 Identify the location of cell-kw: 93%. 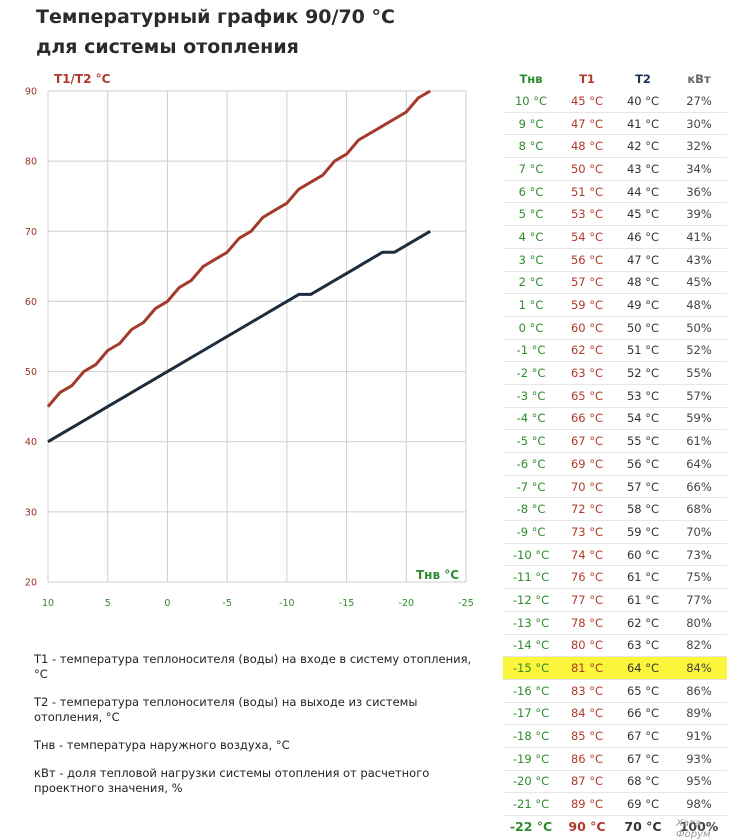
(699, 759).